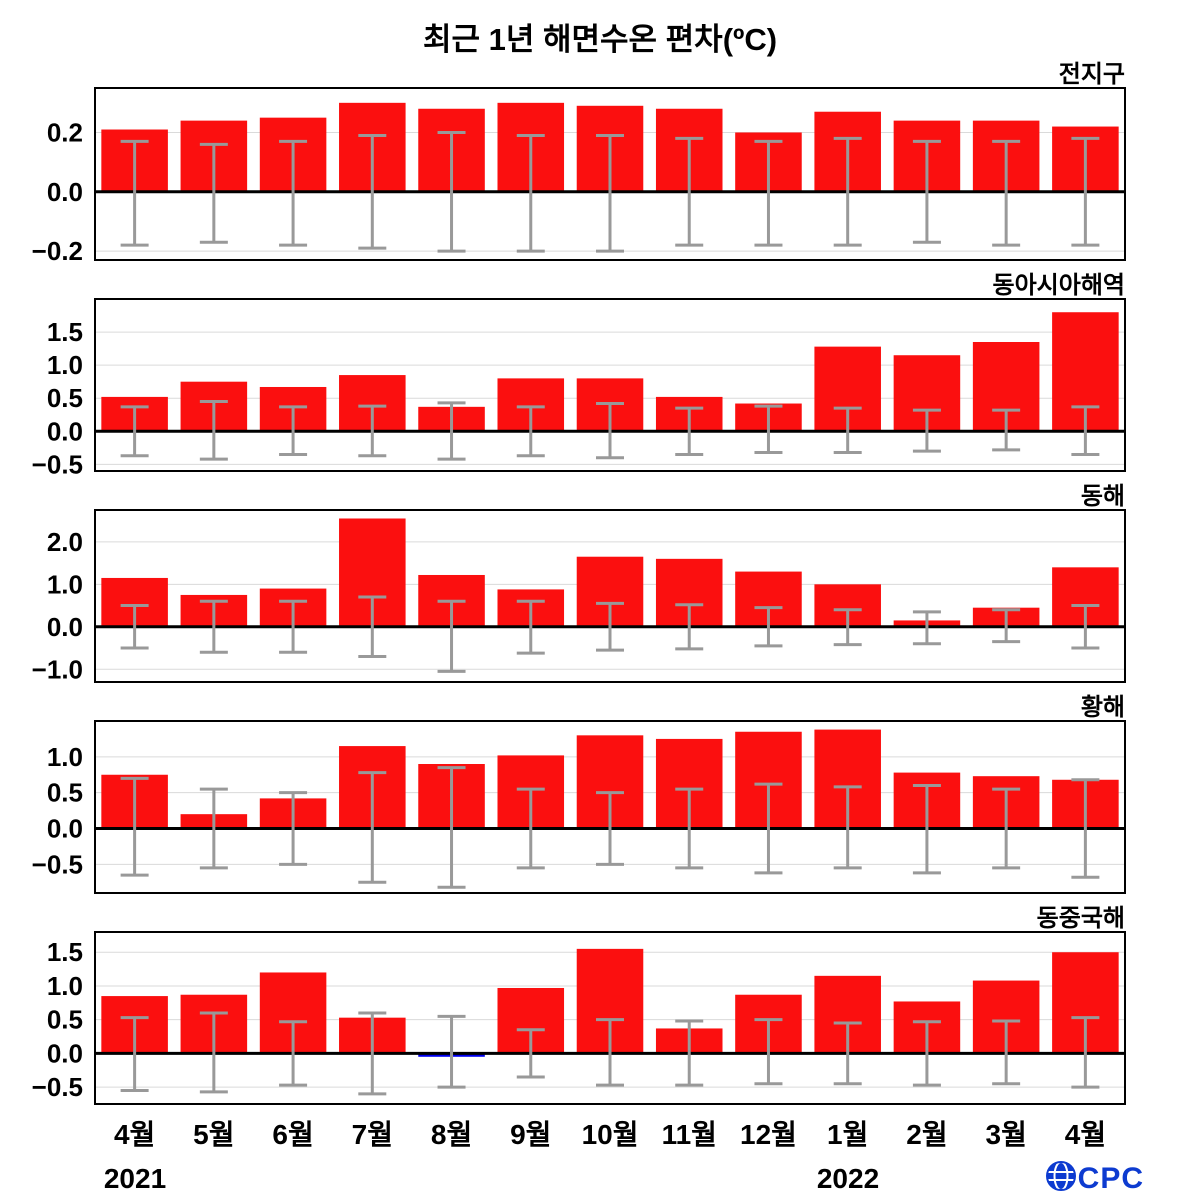 Image resolution: width=1200 pixels, height=1200 pixels. Describe the element at coordinates (1061, 1178) in the screenshot. I see `globe-icon` at that location.